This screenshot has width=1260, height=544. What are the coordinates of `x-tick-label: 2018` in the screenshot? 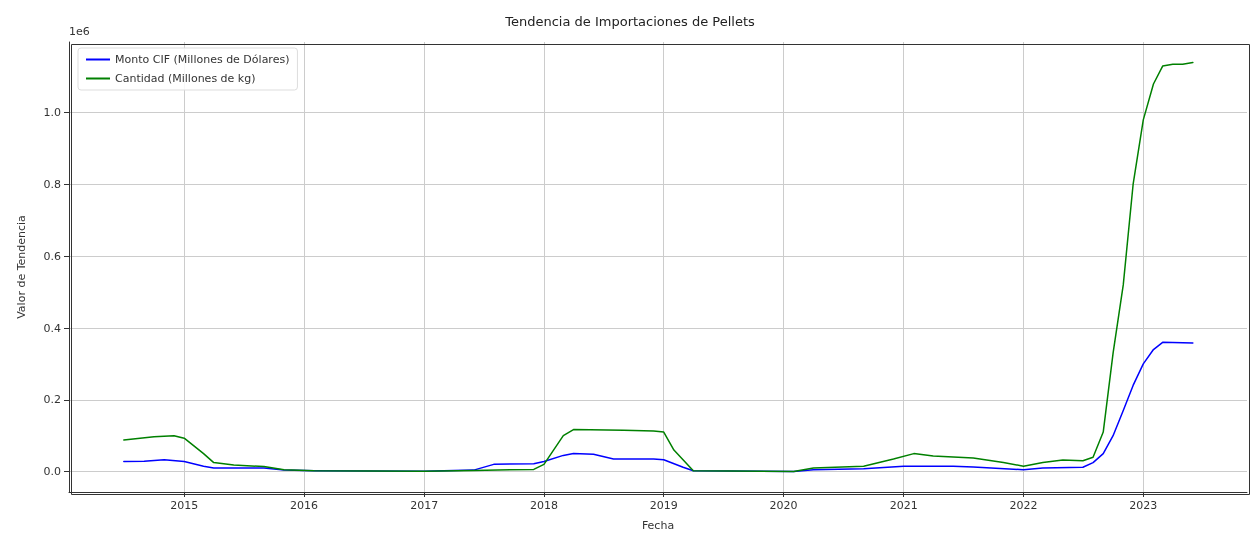 It's located at (543, 505).